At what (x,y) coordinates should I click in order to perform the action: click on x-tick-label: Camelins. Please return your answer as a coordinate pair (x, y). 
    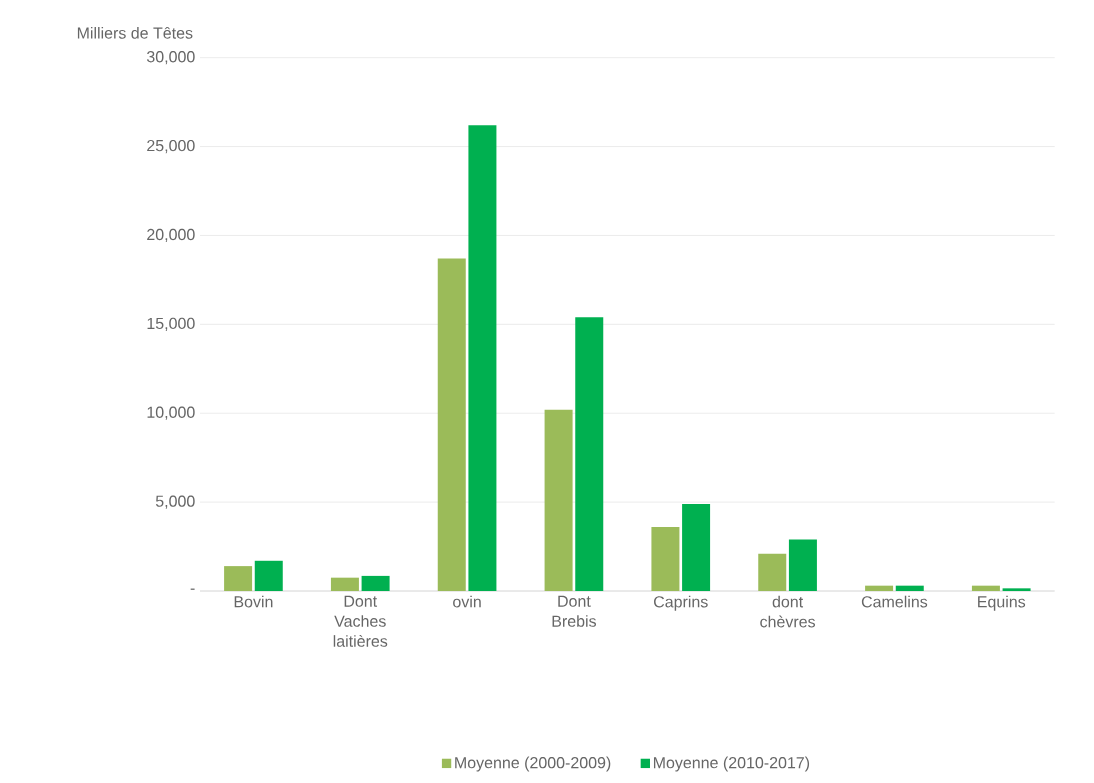
    Looking at the image, I should click on (894, 601).